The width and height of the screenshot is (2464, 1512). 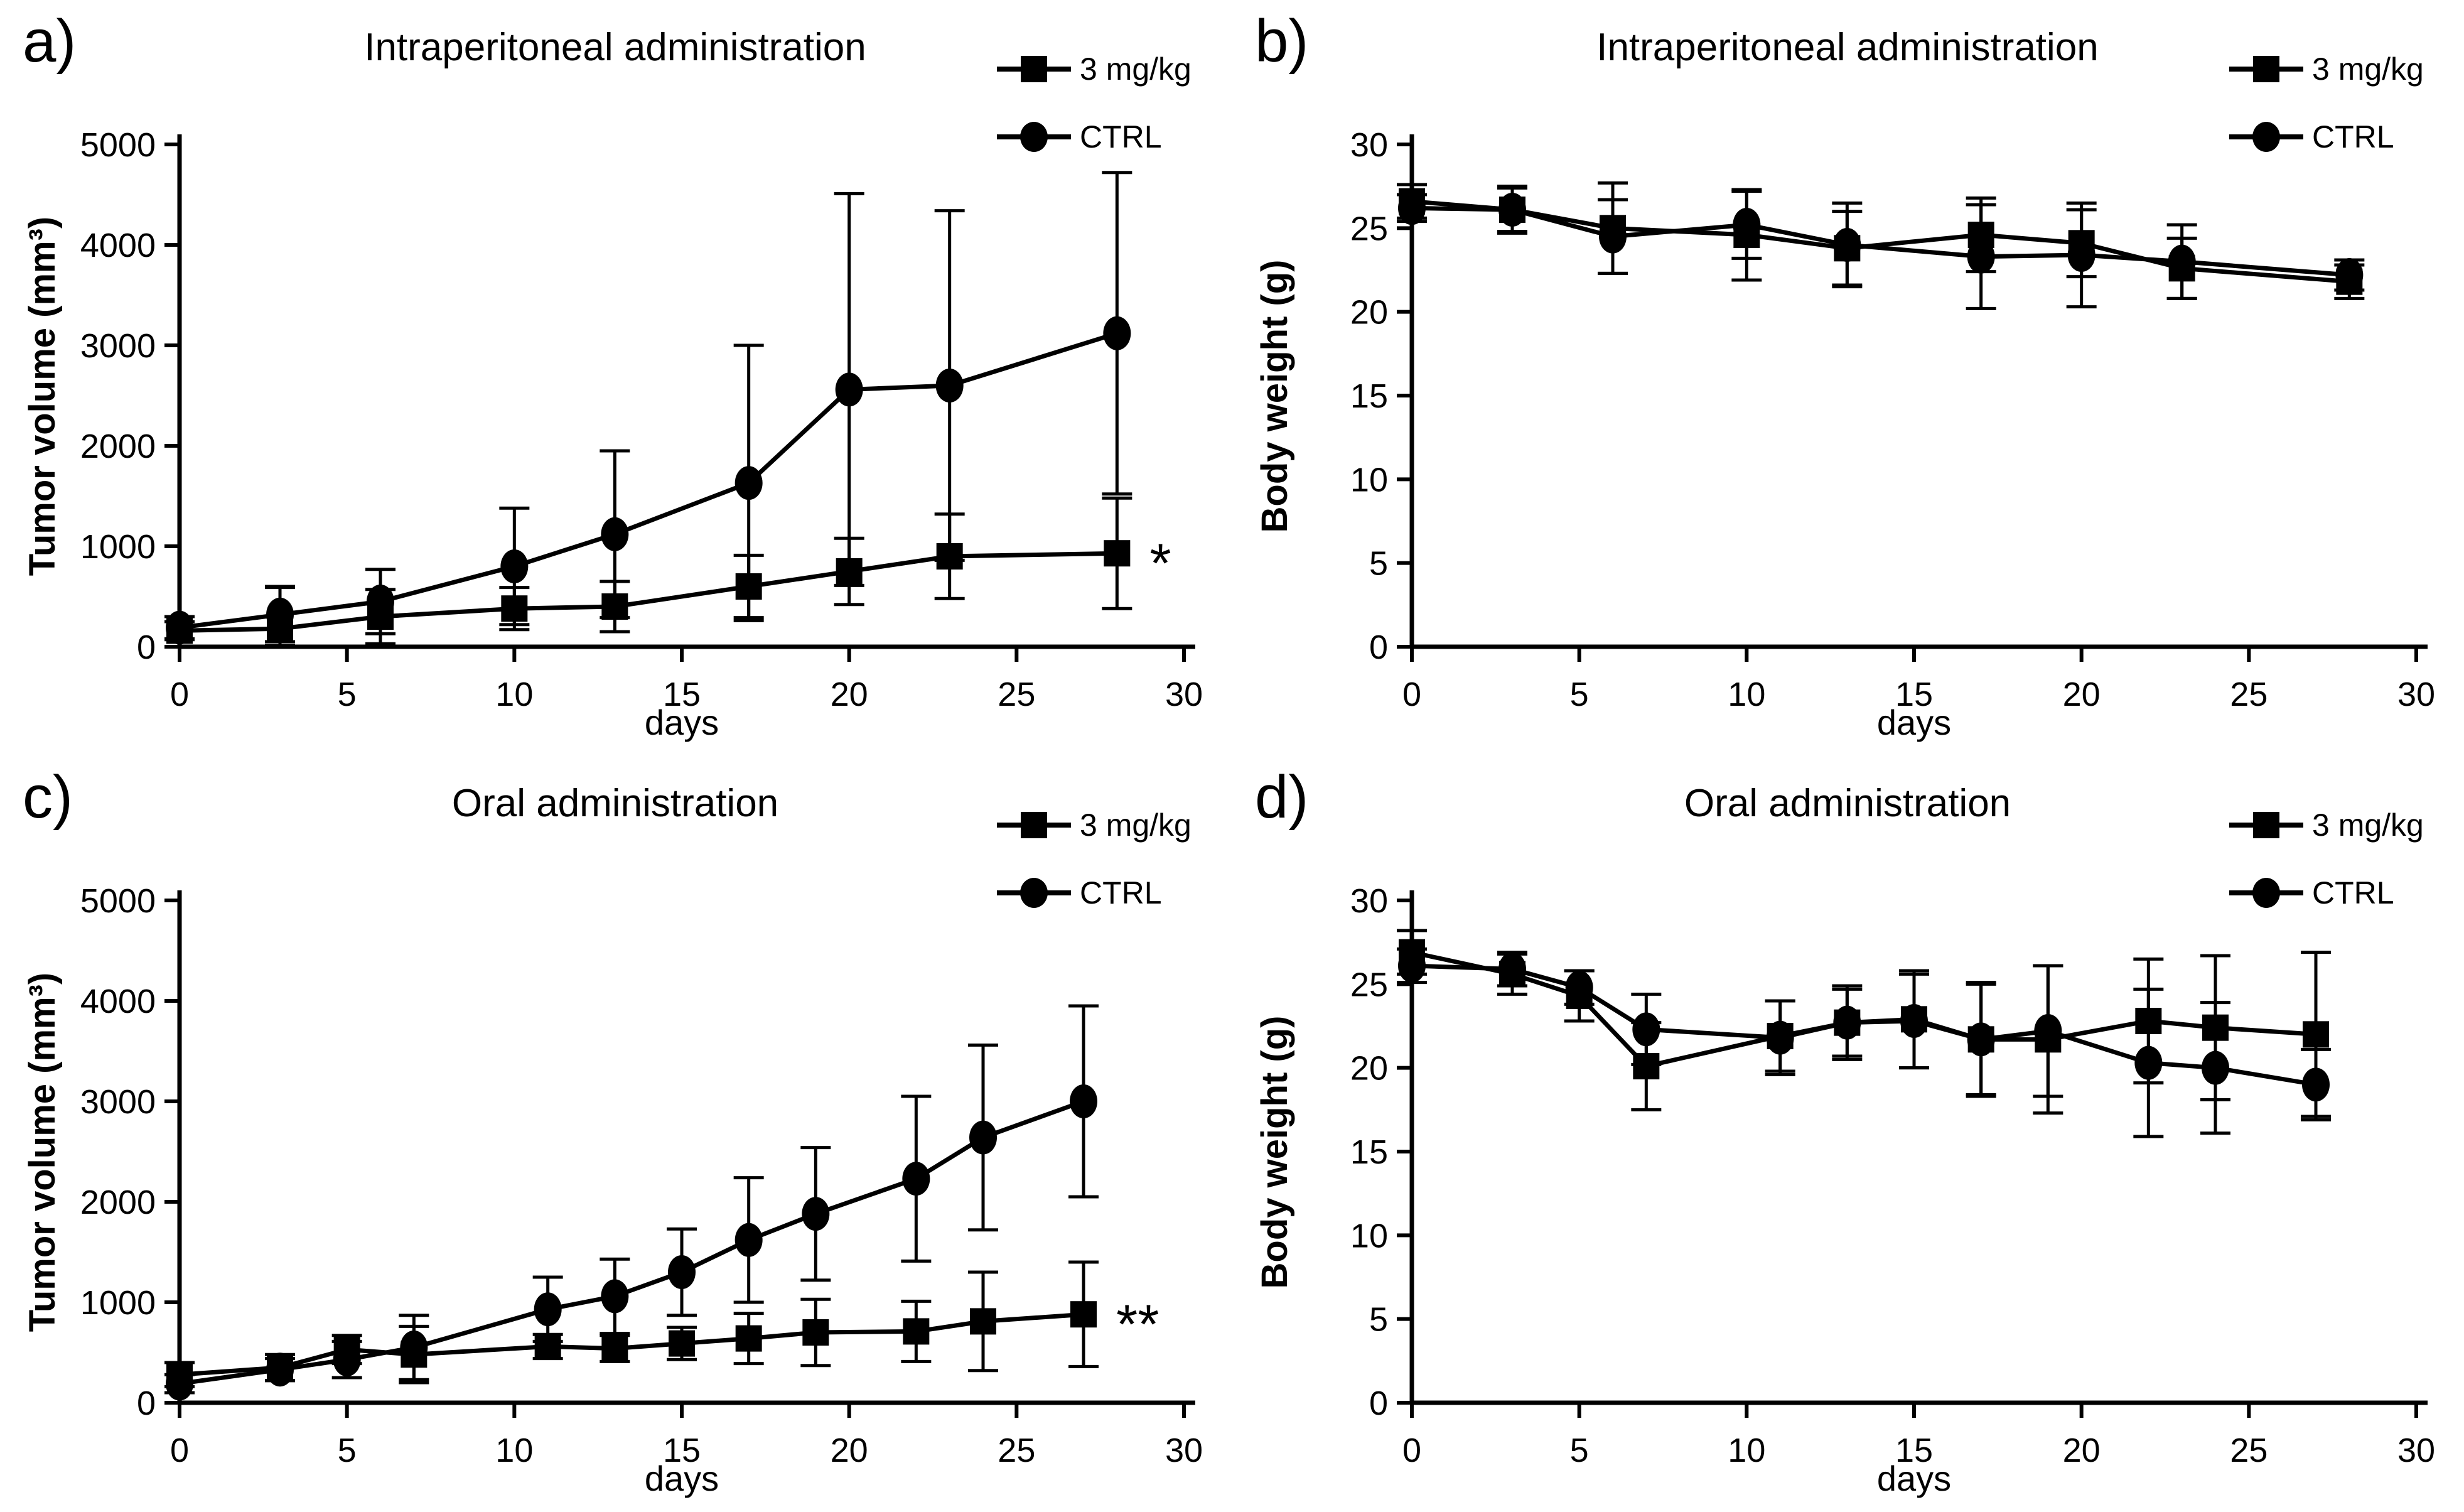 I want to click on panel-letter: d), so click(x=1282, y=797).